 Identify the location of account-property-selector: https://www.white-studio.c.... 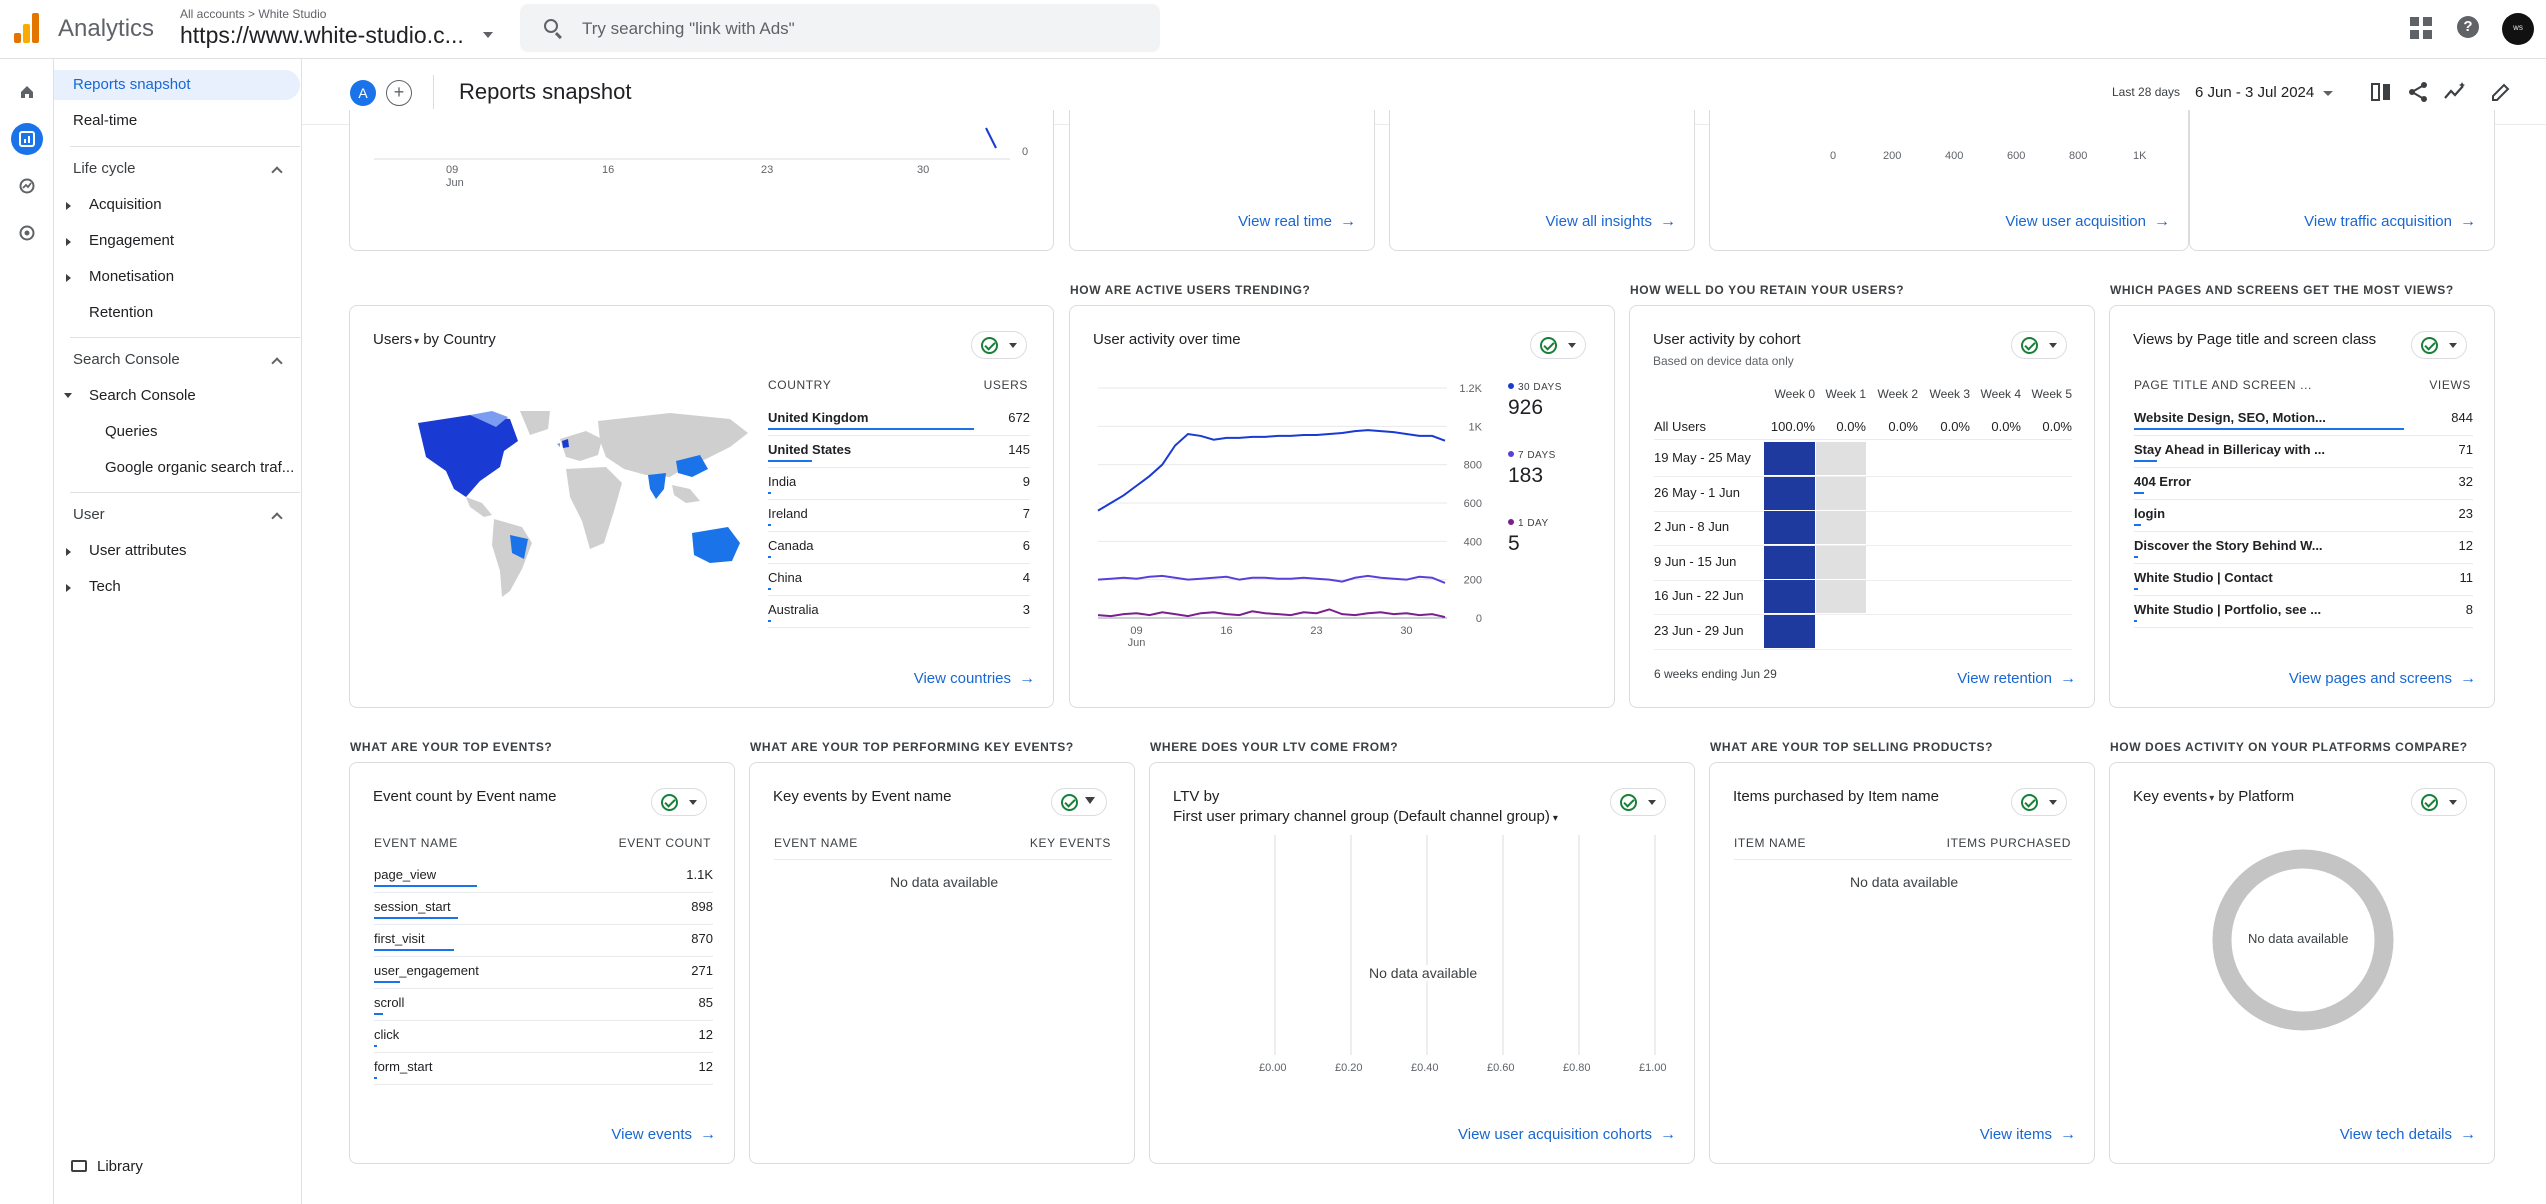
(322, 35).